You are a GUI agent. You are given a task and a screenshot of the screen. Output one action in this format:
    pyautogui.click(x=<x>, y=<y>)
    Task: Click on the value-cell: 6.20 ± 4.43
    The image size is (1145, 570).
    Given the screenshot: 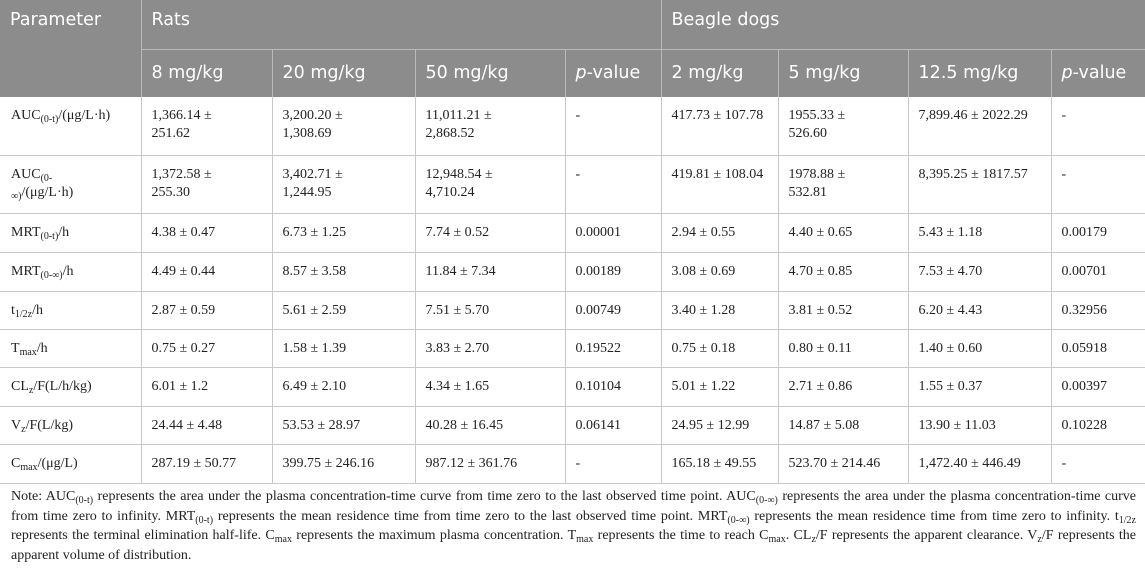 What is the action you would take?
    pyautogui.click(x=980, y=310)
    